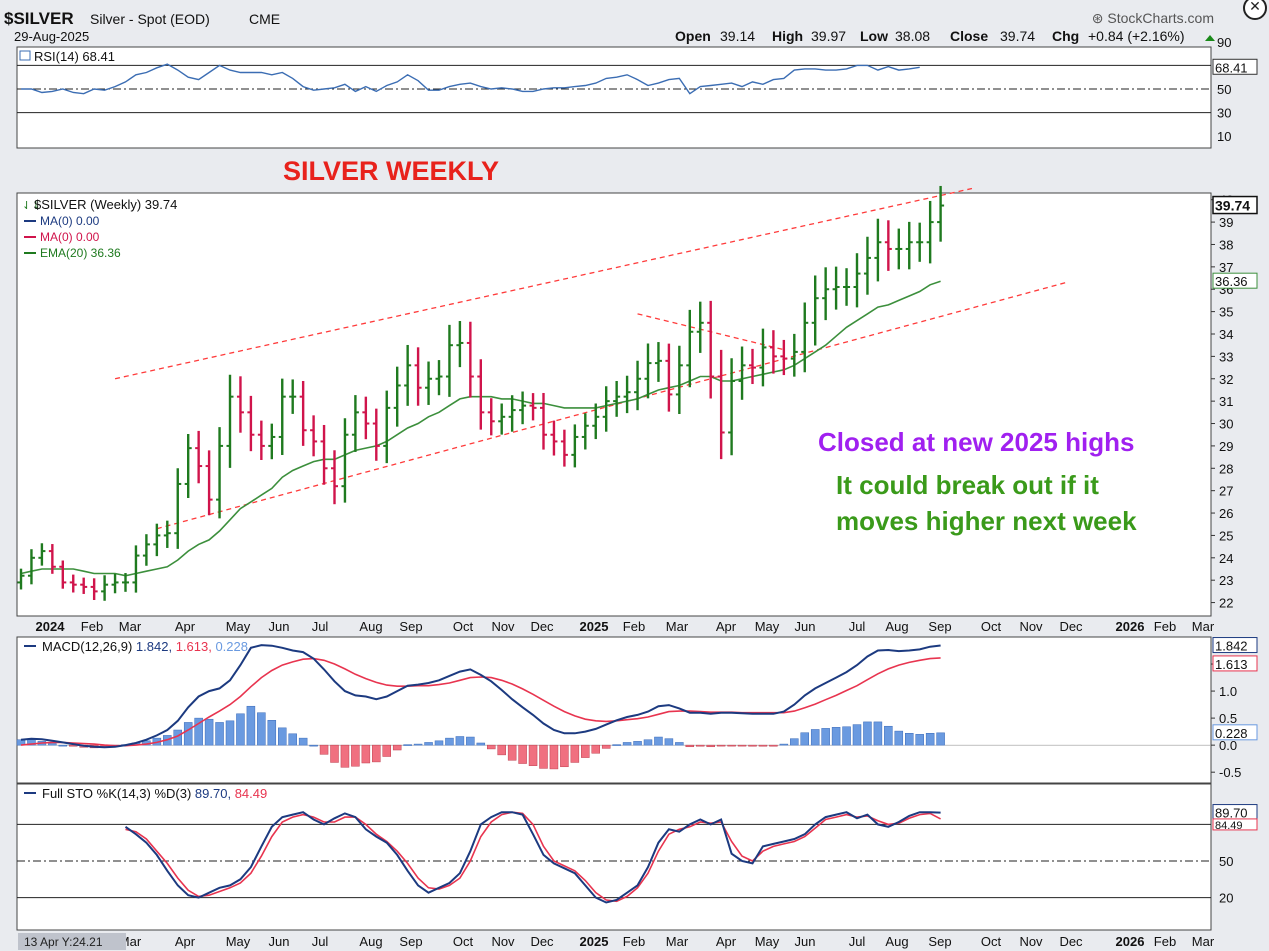 The image size is (1269, 951). What do you see at coordinates (70, 221) in the screenshot?
I see `indicator-legend-label: MA(0) 0.00` at bounding box center [70, 221].